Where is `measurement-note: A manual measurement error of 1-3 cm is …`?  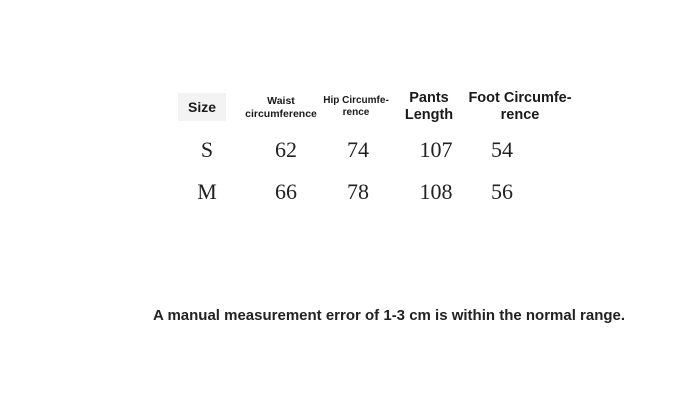
measurement-note: A manual measurement error of 1-3 cm is … is located at coordinates (389, 315).